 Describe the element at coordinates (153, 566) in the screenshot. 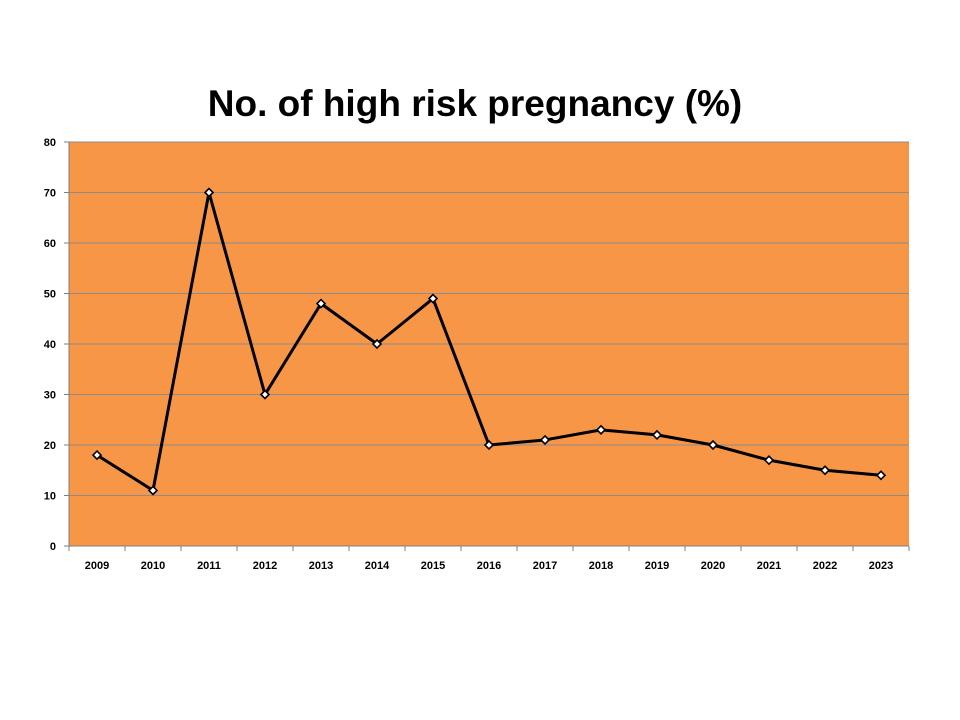

I see `x-tick-label: 2010` at that location.